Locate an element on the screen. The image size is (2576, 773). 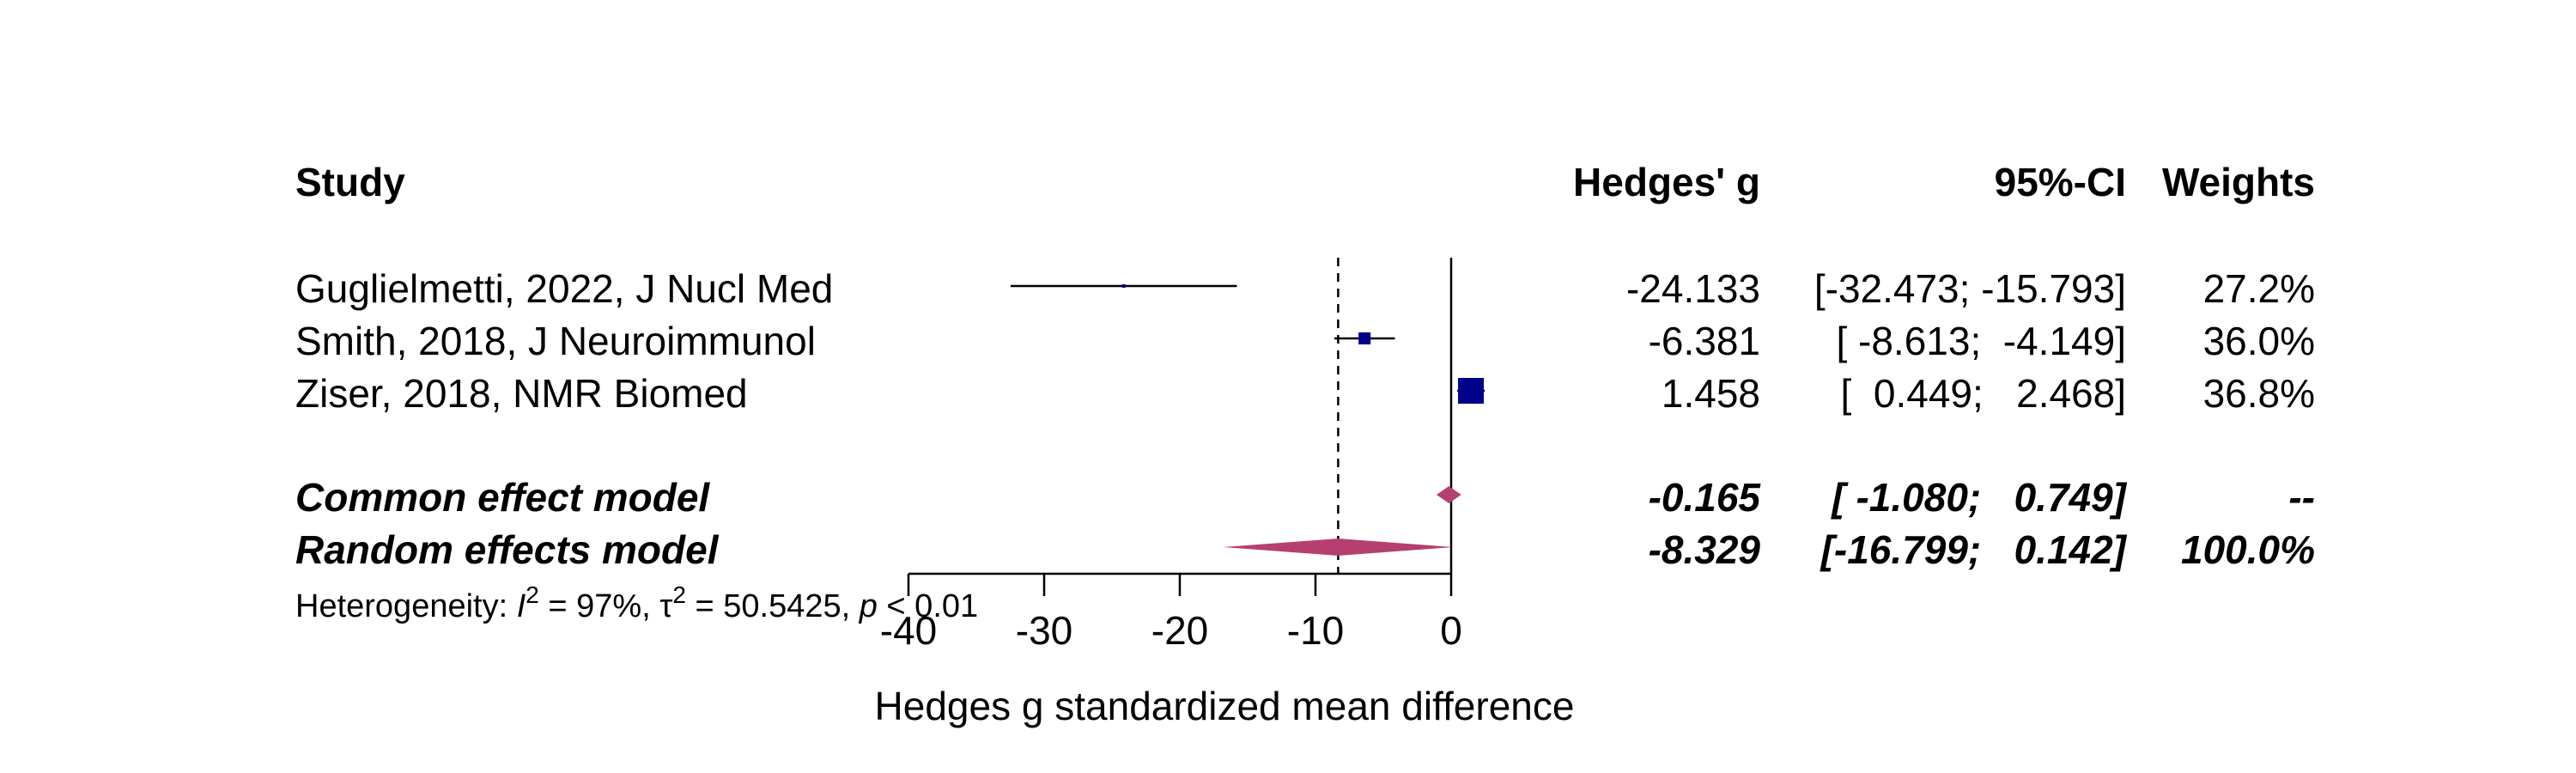
random-effects-diamond is located at coordinates (1338, 547).